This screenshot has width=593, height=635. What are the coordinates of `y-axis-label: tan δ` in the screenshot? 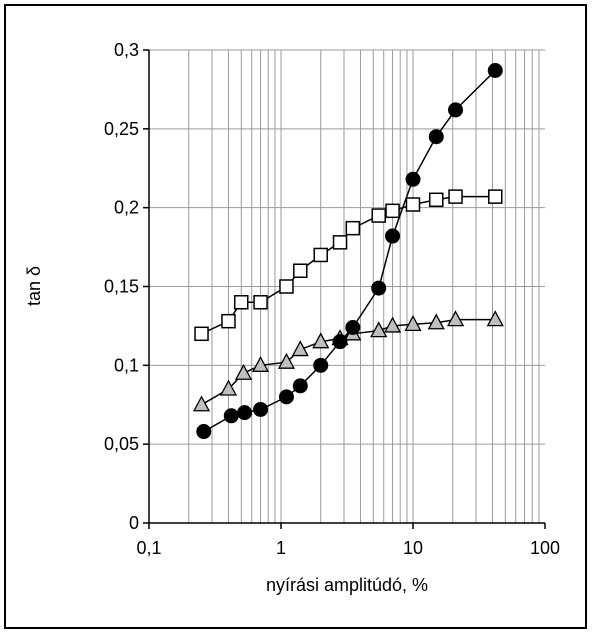 It's located at (34, 286).